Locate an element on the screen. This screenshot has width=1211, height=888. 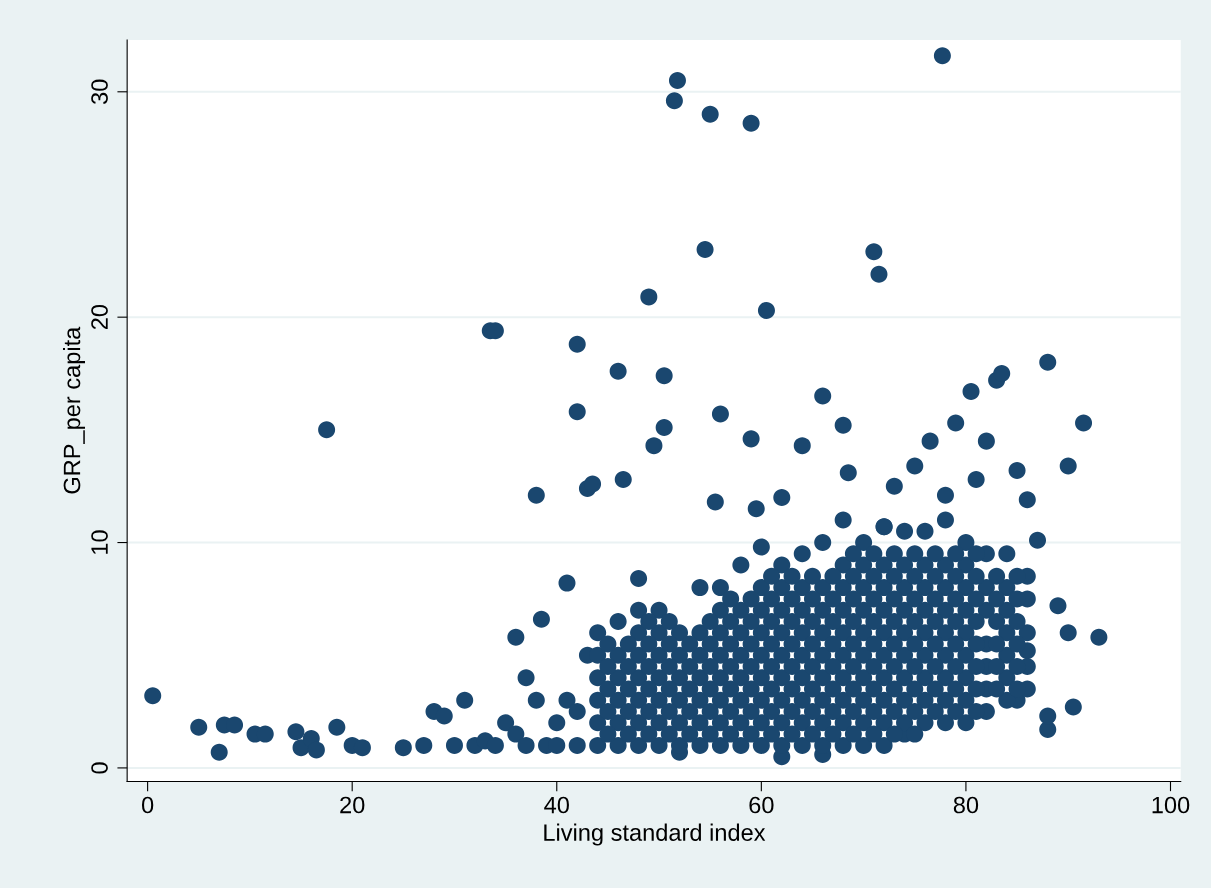
y-tick-label: 20 is located at coordinates (99, 317).